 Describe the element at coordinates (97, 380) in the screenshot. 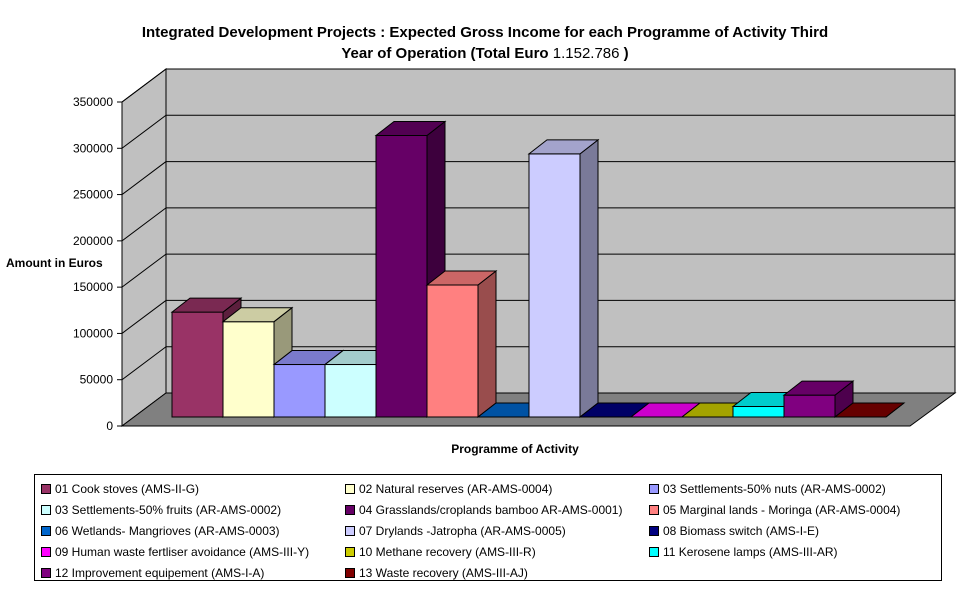

I see `y-tick-label: 50000` at that location.